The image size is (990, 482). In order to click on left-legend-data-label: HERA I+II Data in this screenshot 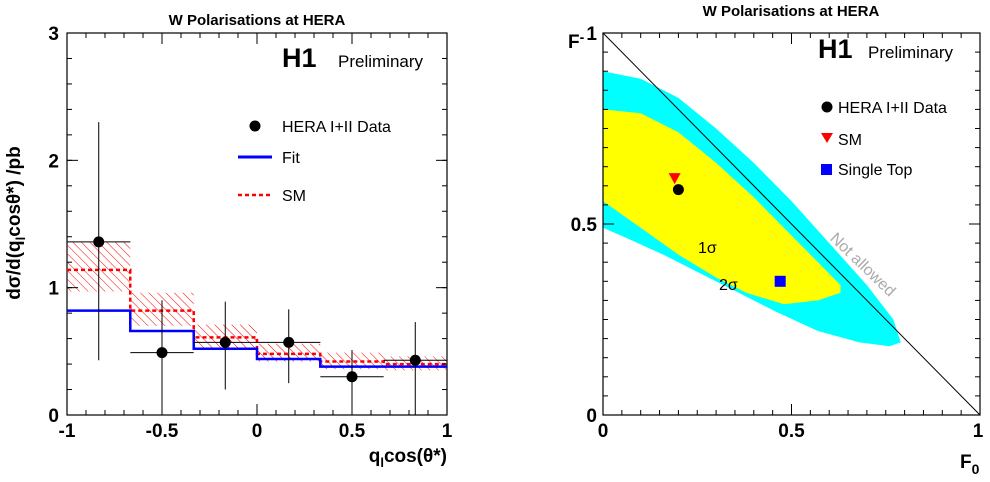, I will do `click(336, 127)`.